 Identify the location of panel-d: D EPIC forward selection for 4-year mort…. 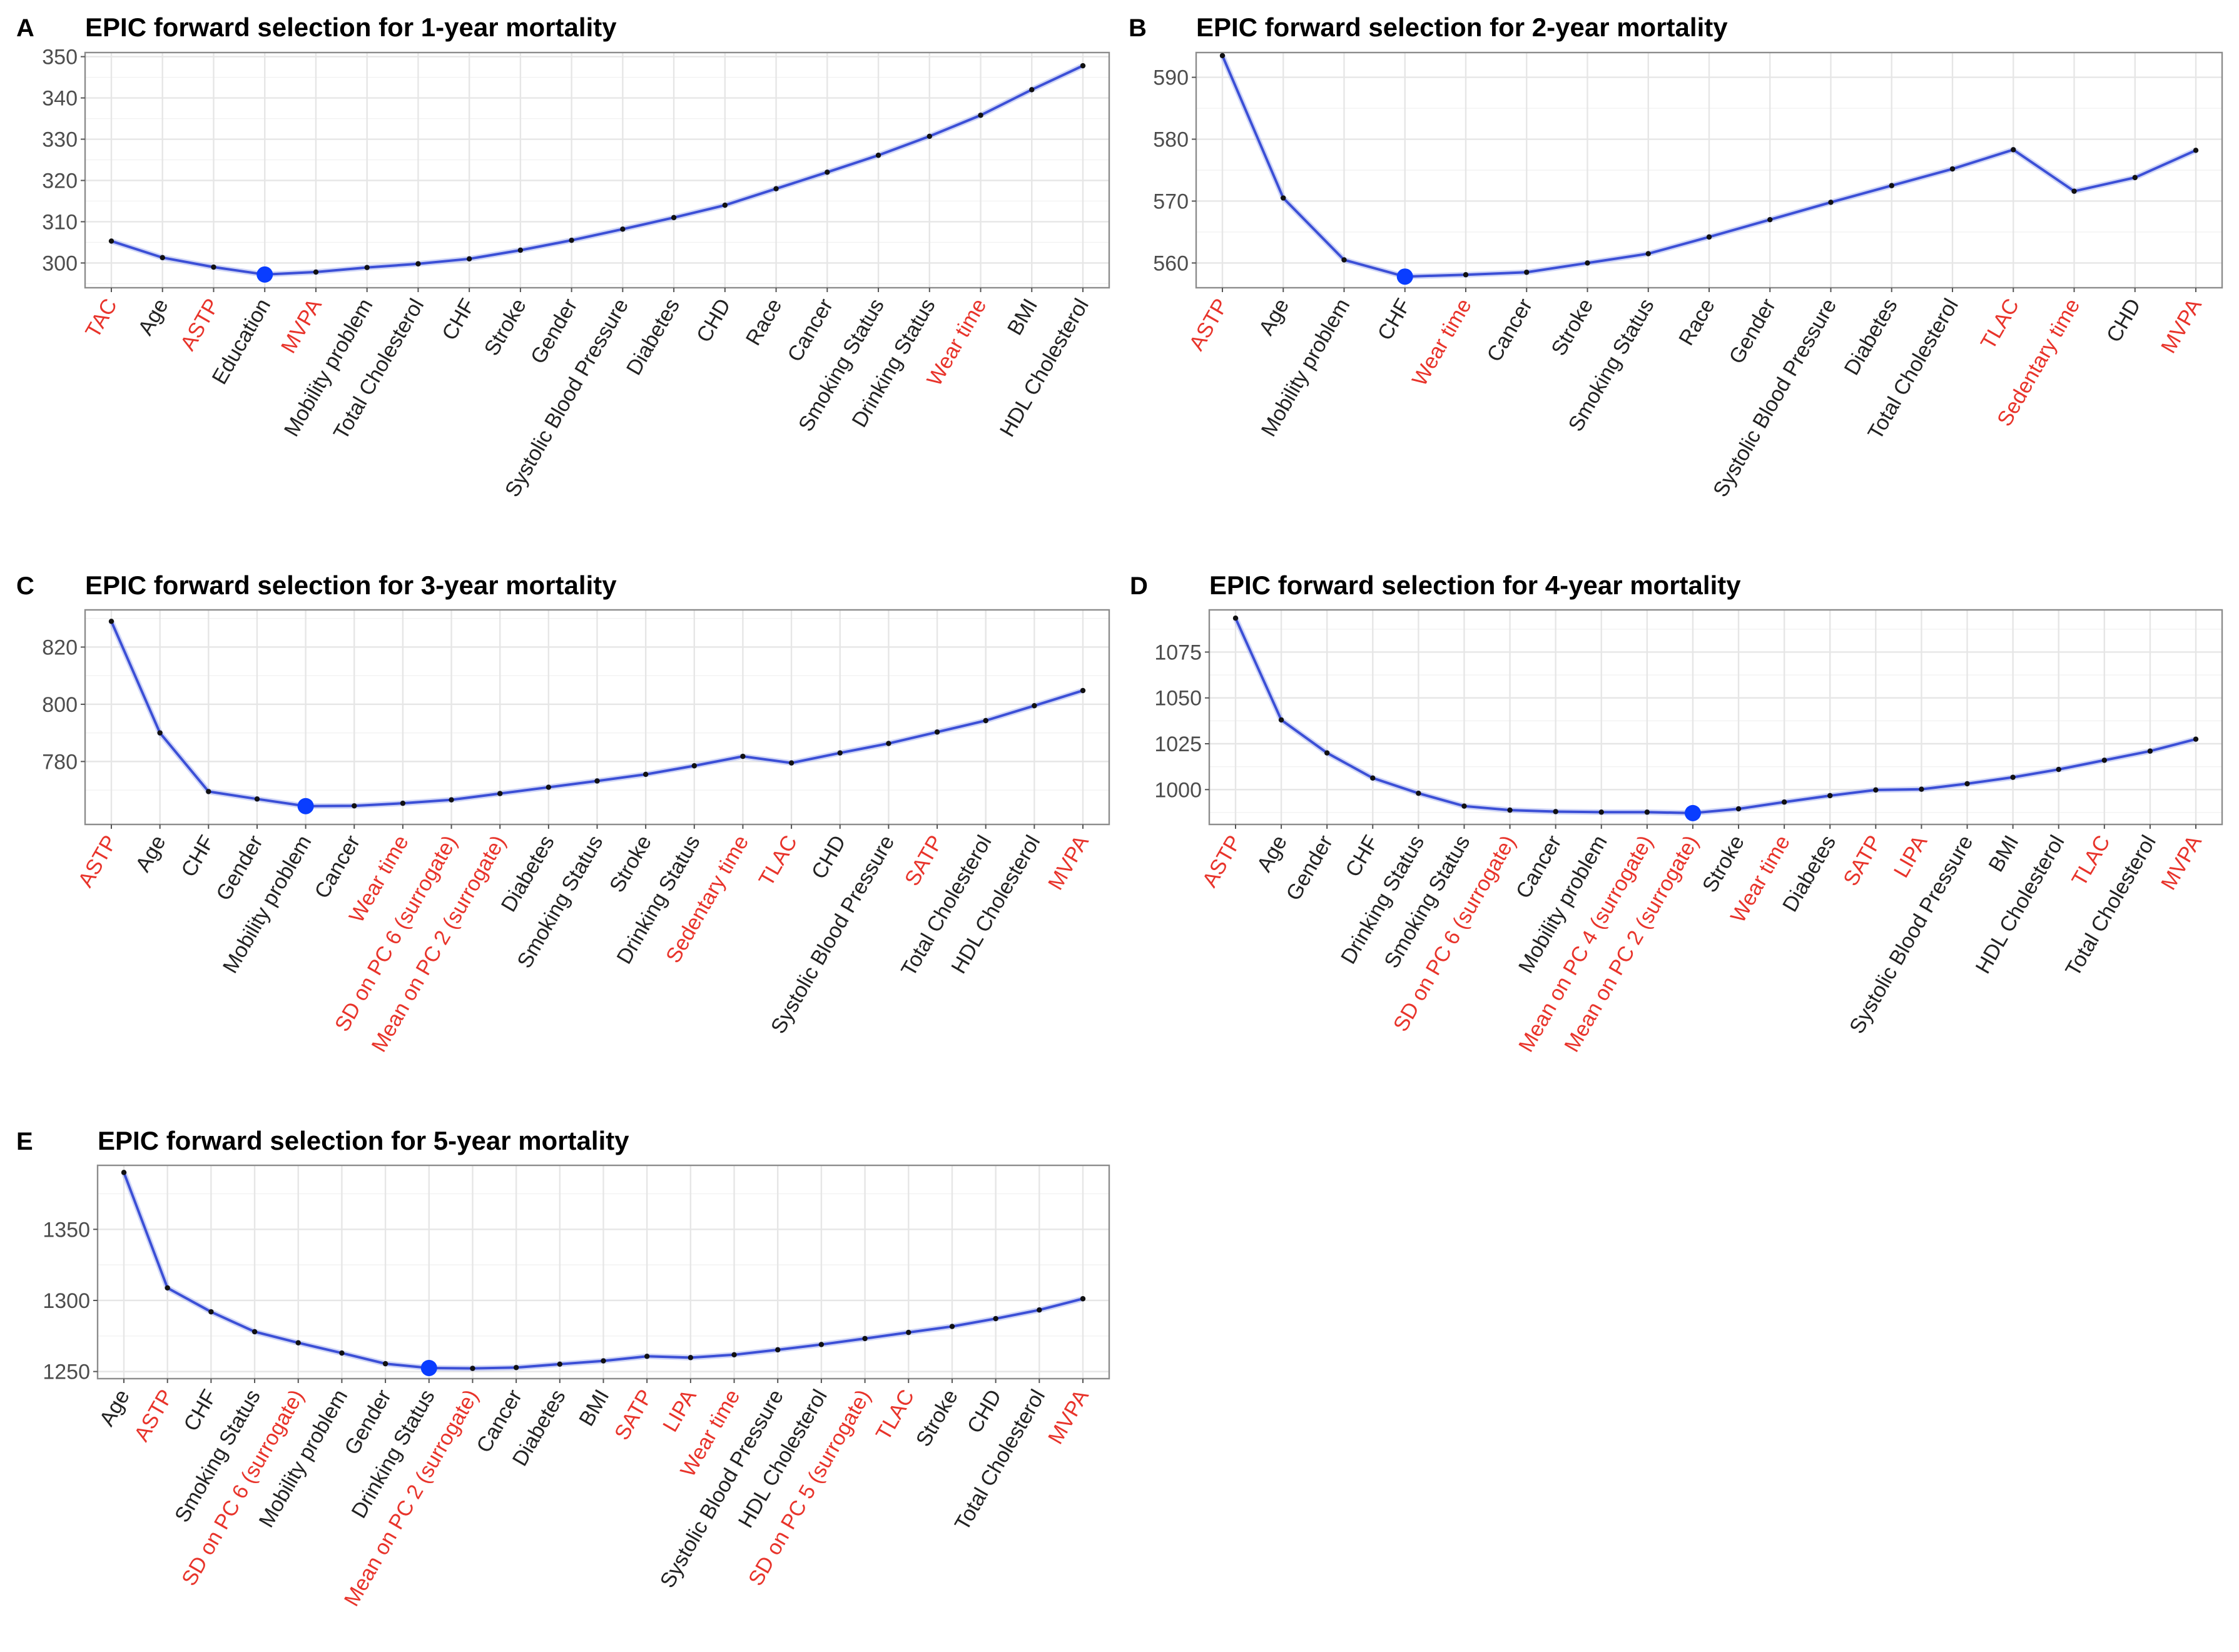
(1676, 813).